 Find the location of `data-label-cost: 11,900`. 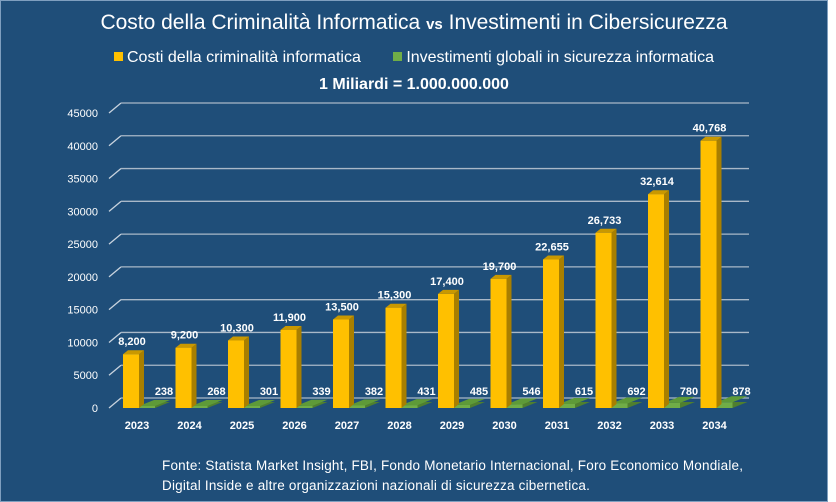

data-label-cost: 11,900 is located at coordinates (289, 318).